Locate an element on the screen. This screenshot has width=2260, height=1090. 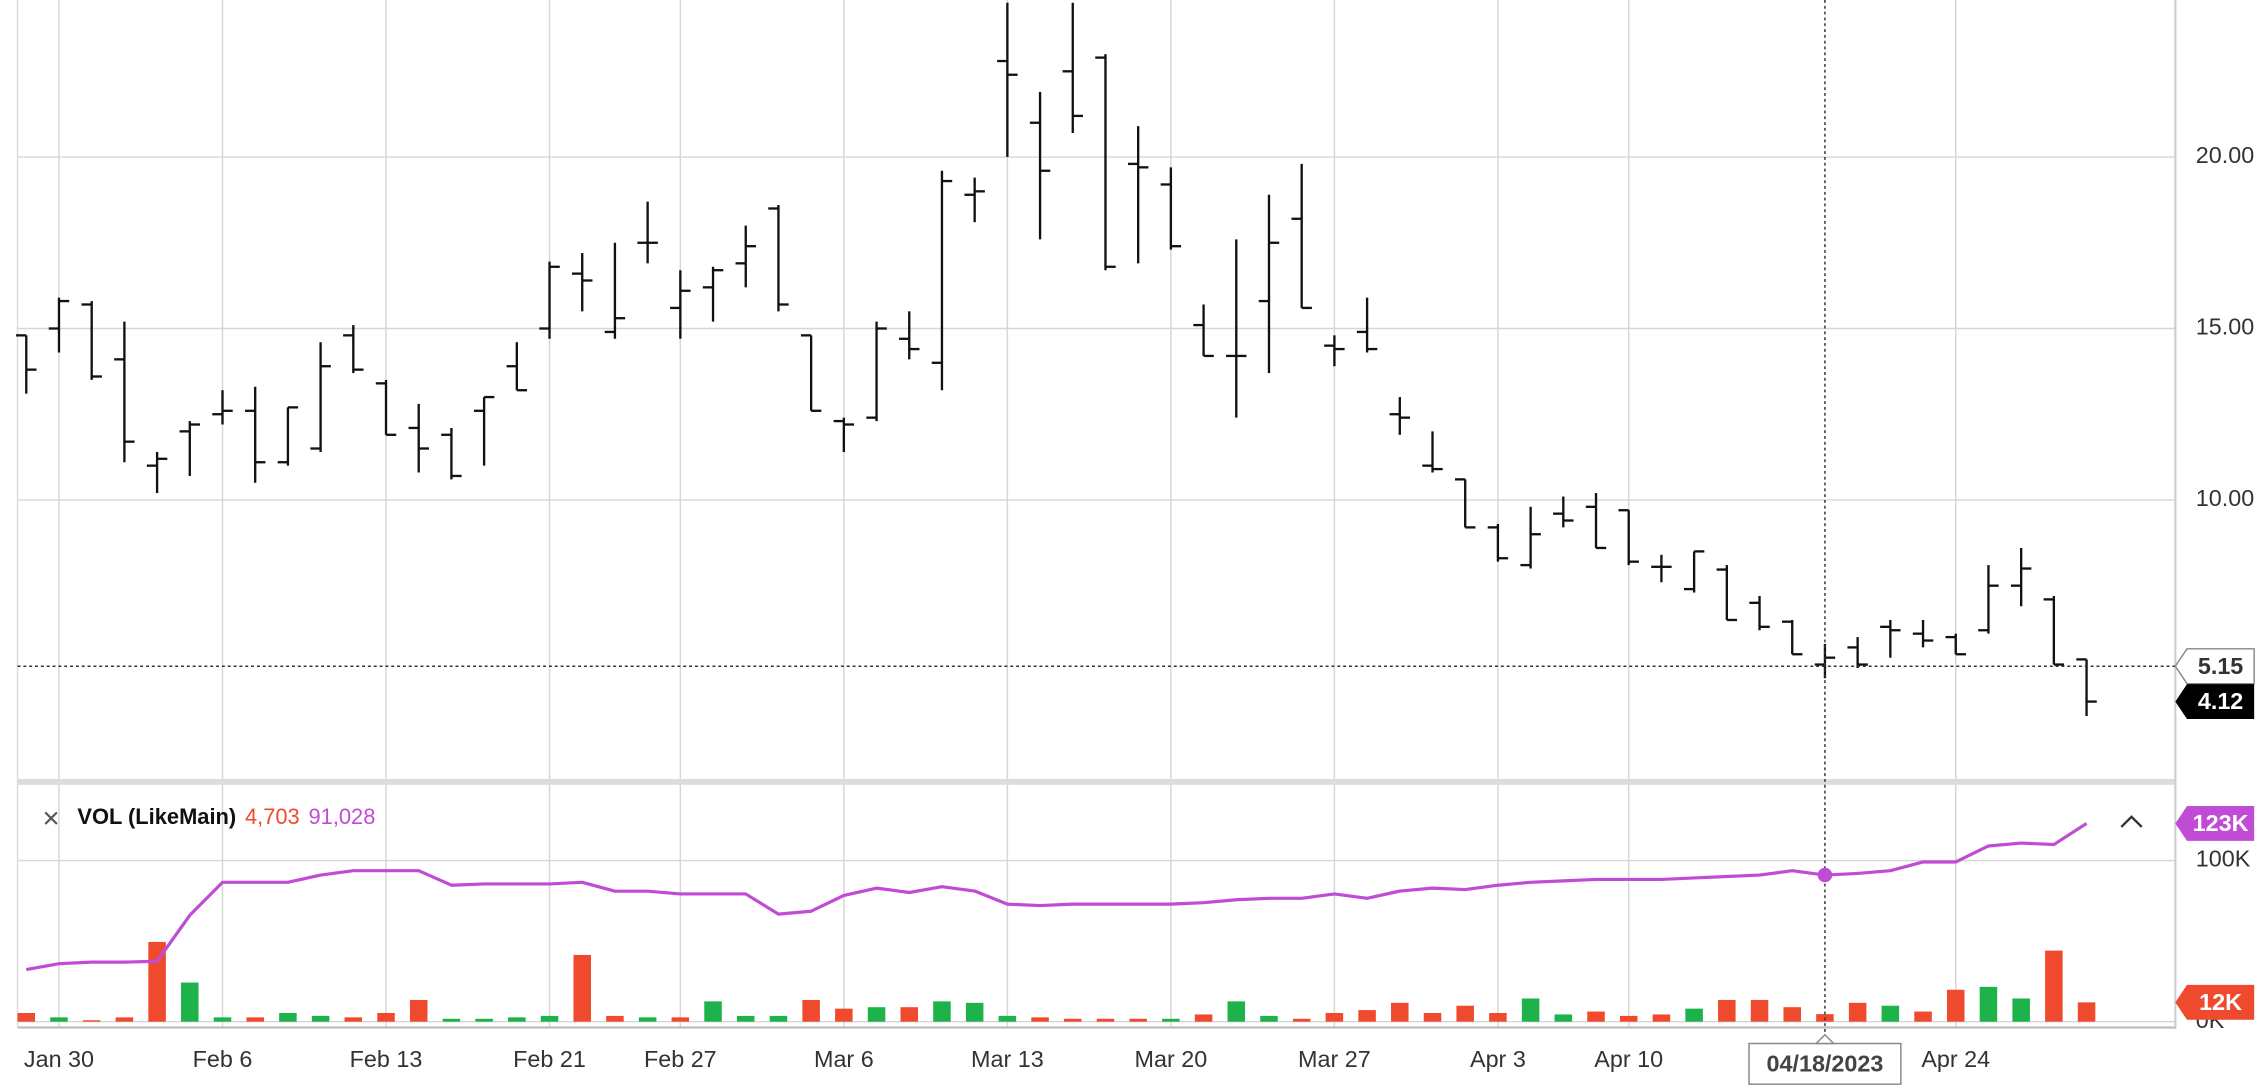
x-tick-label: Mar 20 is located at coordinates (1171, 1059).